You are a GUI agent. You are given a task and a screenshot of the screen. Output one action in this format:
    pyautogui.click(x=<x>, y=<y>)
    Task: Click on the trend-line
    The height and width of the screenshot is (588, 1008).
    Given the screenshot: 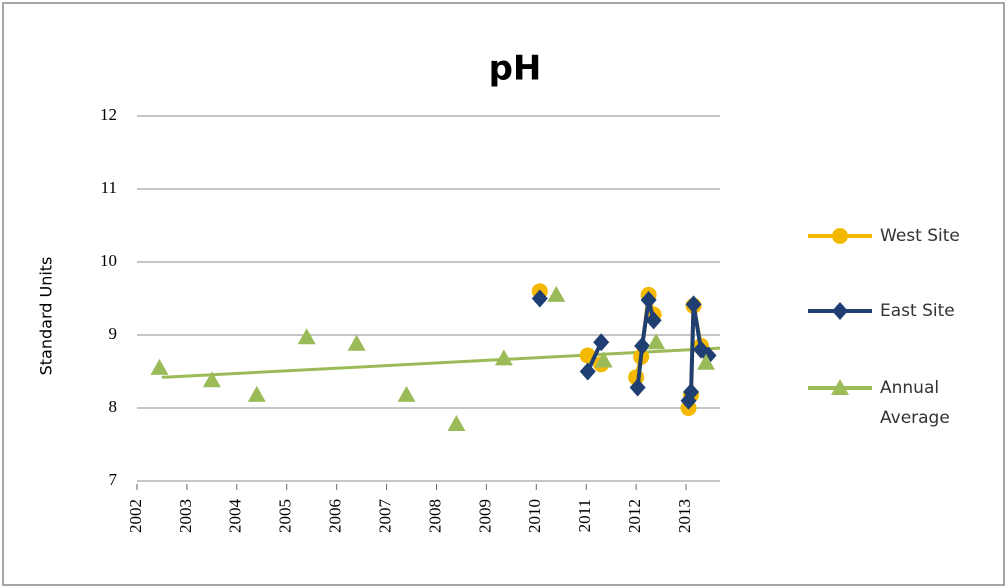 What is the action you would take?
    pyautogui.click(x=441, y=362)
    